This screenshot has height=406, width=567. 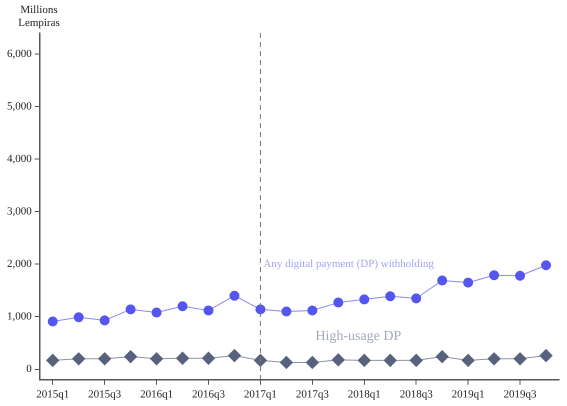 I want to click on x-tick-label: 2017q1, so click(x=260, y=394).